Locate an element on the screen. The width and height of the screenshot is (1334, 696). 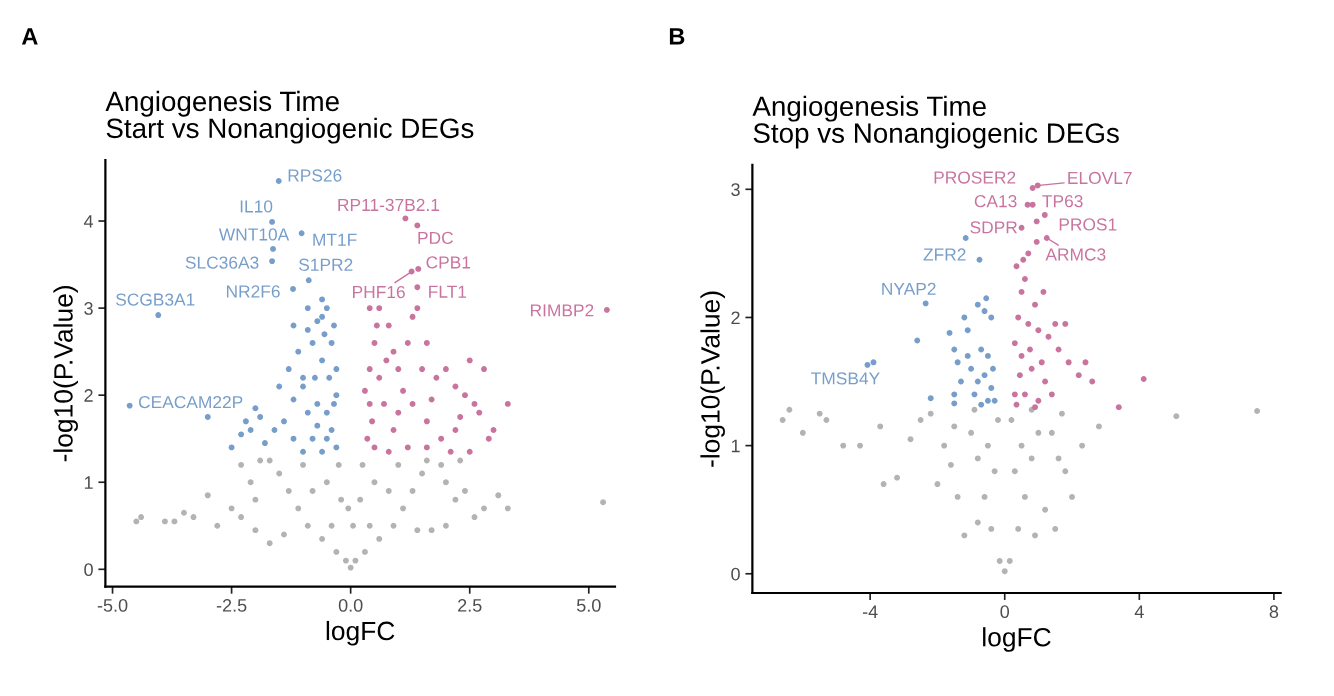
x-tick-label: -2.5 is located at coordinates (231, 605).